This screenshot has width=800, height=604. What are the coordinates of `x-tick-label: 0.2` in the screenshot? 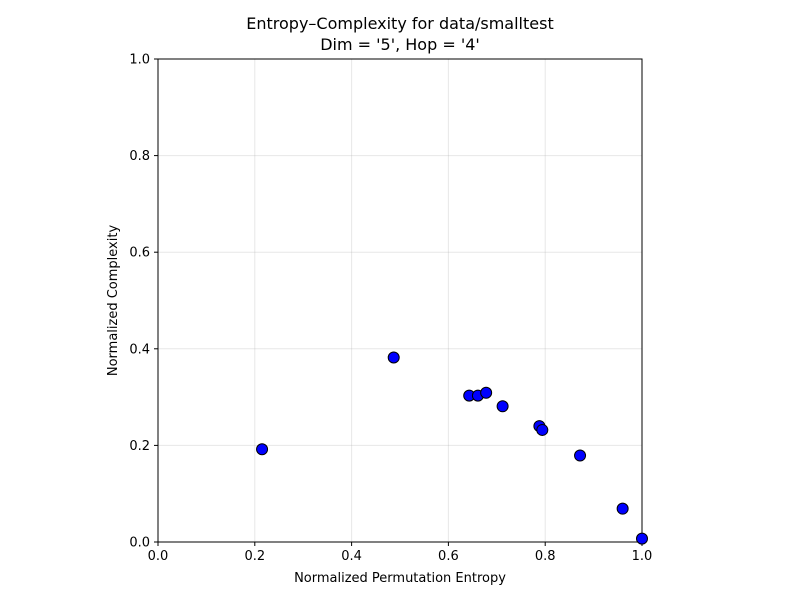 It's located at (254, 556).